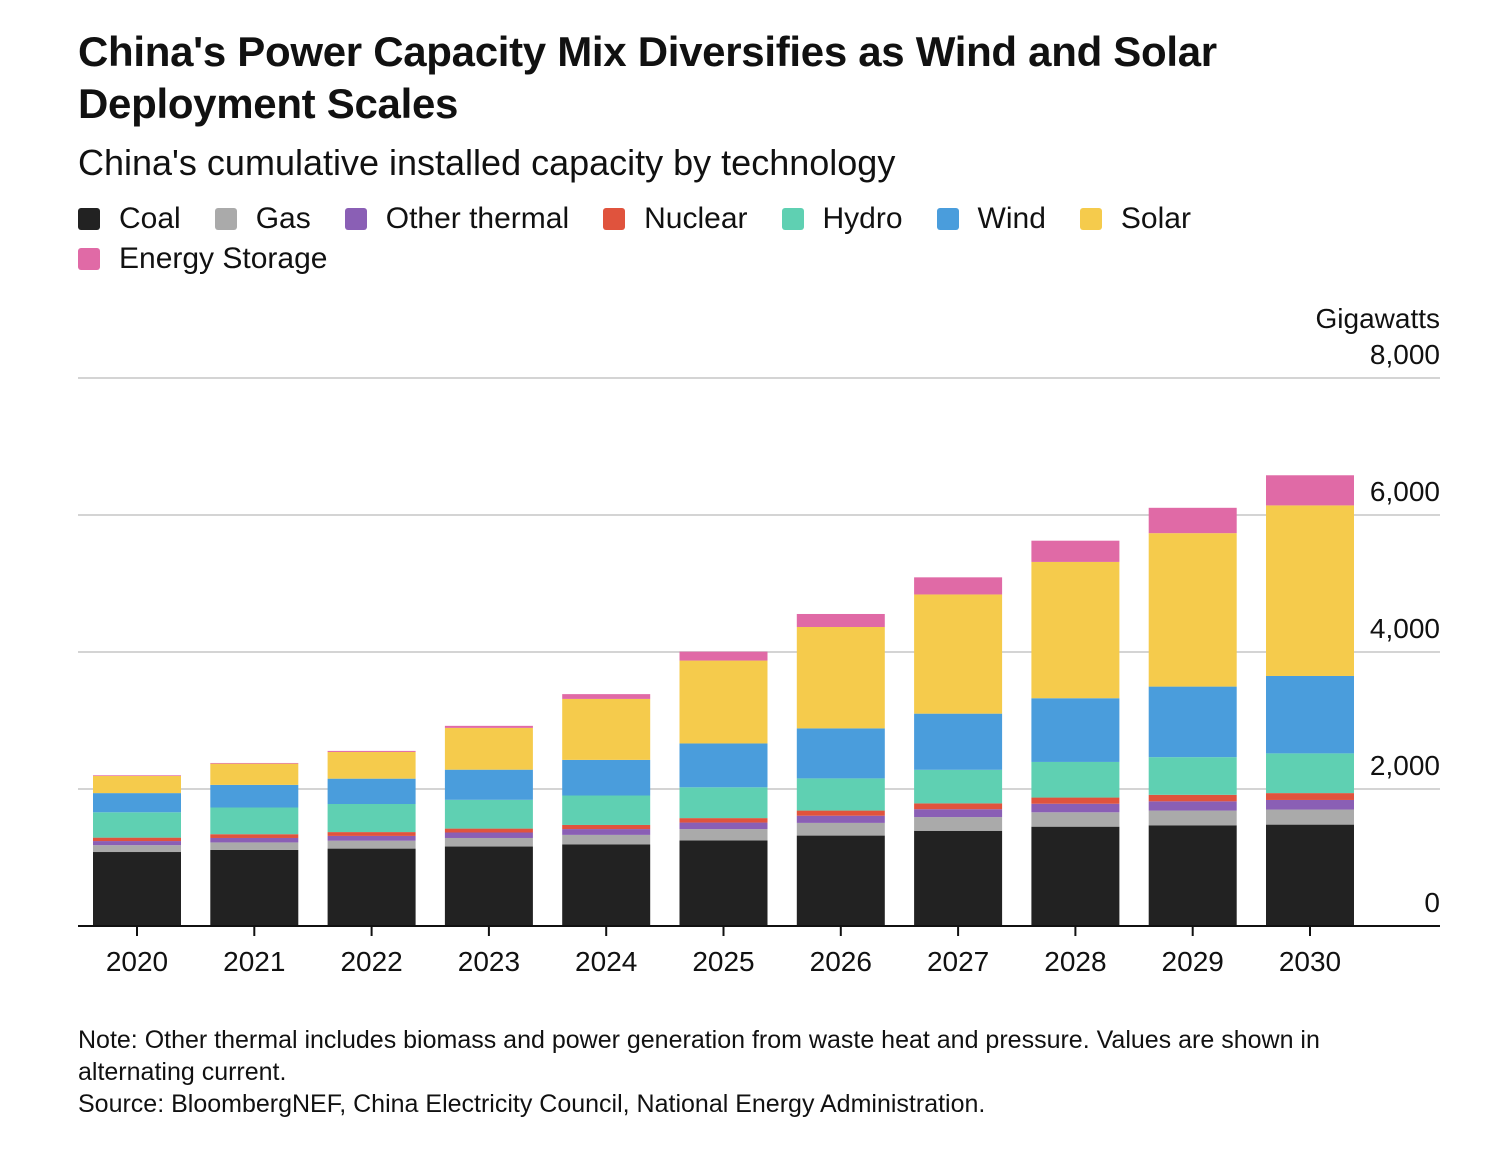  What do you see at coordinates (371, 838) in the screenshot?
I see `bar-stack-2022` at bounding box center [371, 838].